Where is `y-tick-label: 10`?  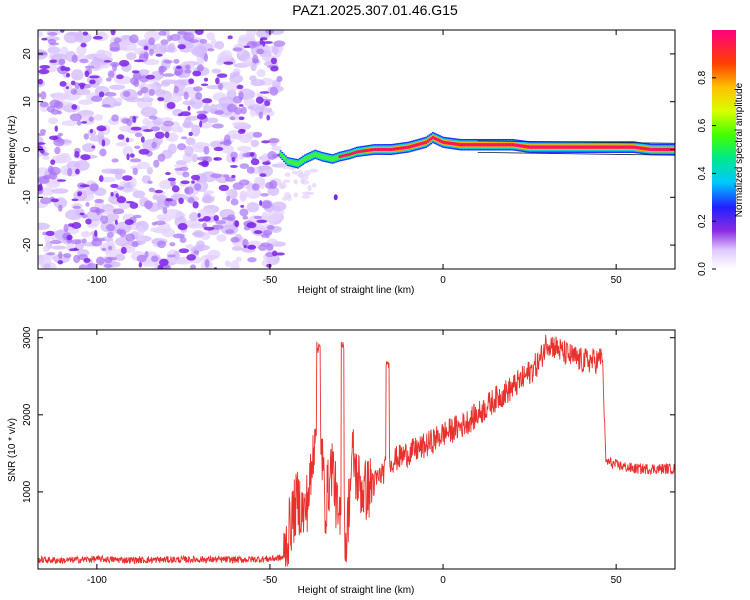 y-tick-label: 10 is located at coordinates (27, 102).